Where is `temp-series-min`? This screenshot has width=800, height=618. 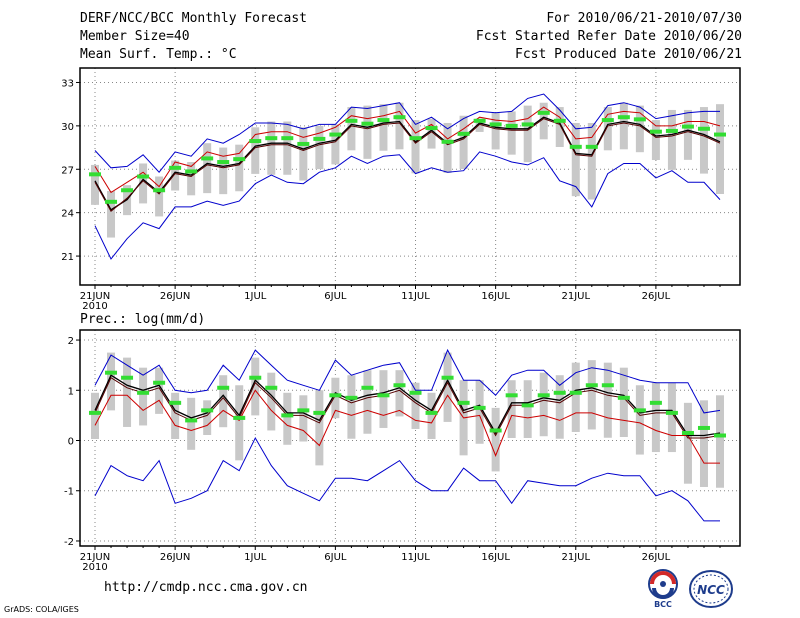
temp-series-min is located at coordinates (407, 205).